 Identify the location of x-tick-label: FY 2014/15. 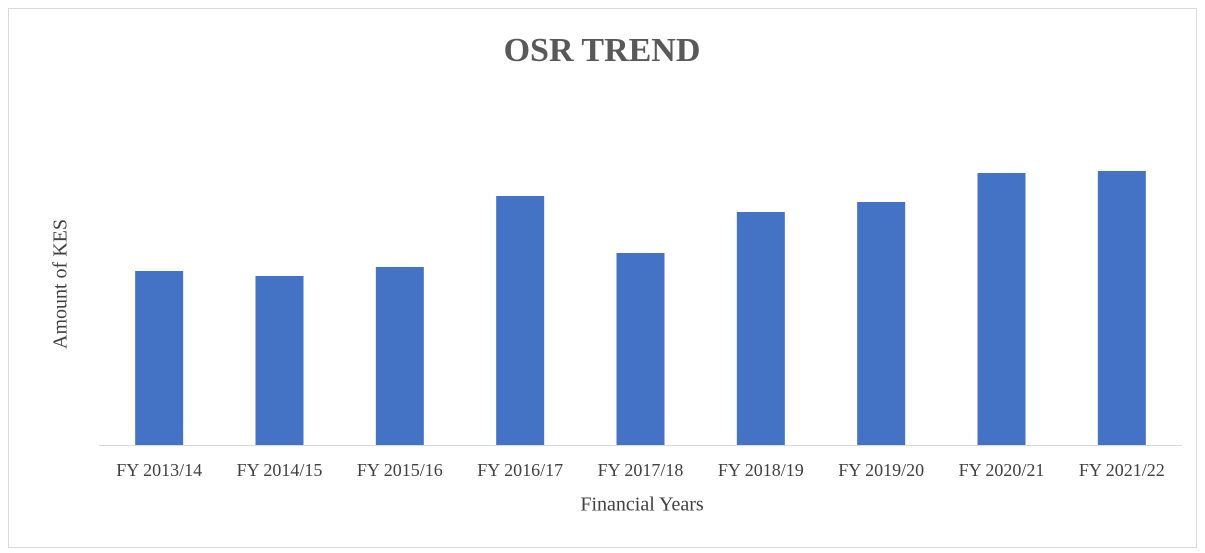
(280, 470).